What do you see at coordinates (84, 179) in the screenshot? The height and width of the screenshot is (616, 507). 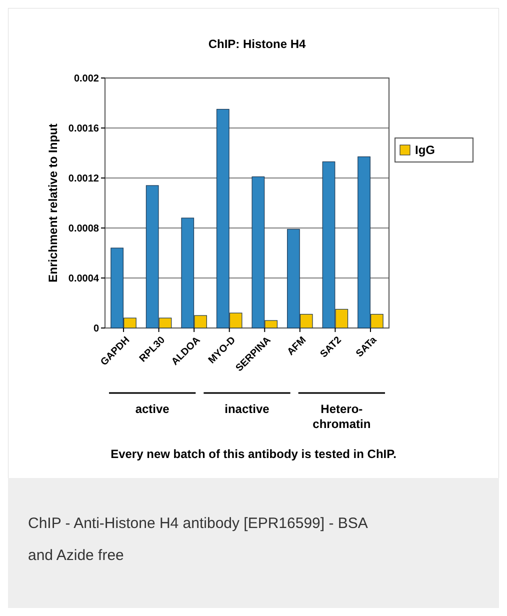 I see `y-tick-label: 0.0012` at bounding box center [84, 179].